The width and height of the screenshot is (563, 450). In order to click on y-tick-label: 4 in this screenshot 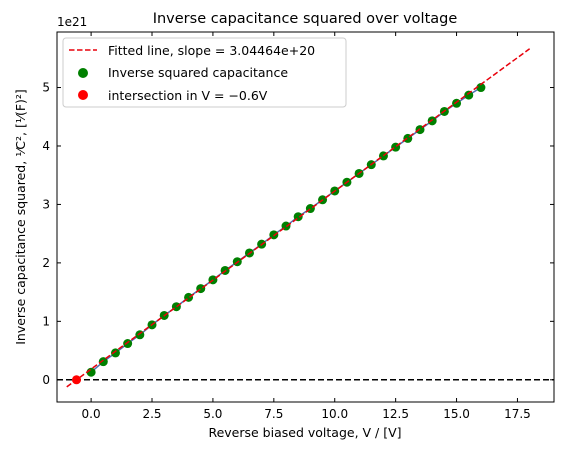, I will do `click(46, 146)`.